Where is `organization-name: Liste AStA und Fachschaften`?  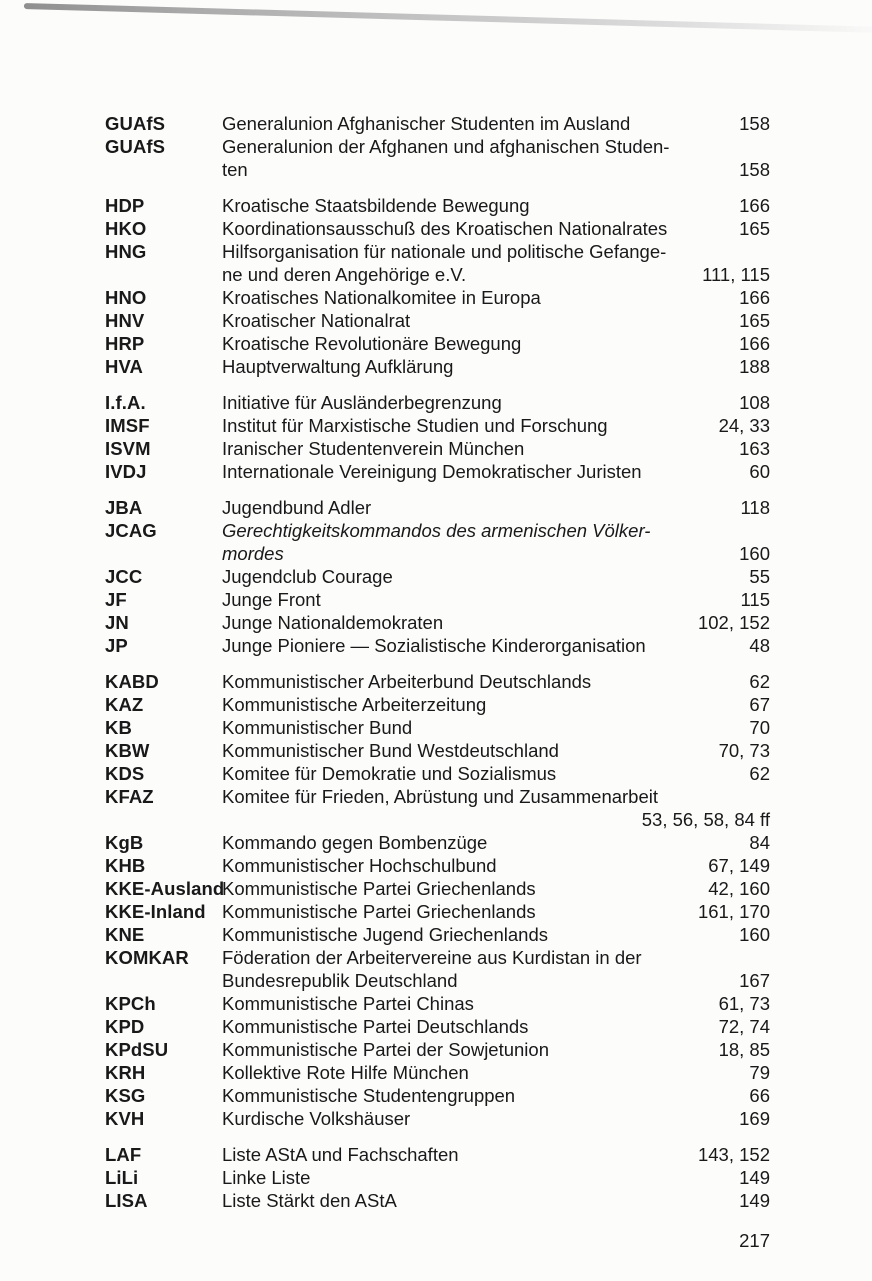 organization-name: Liste AStA und Fachschaften is located at coordinates (340, 1154).